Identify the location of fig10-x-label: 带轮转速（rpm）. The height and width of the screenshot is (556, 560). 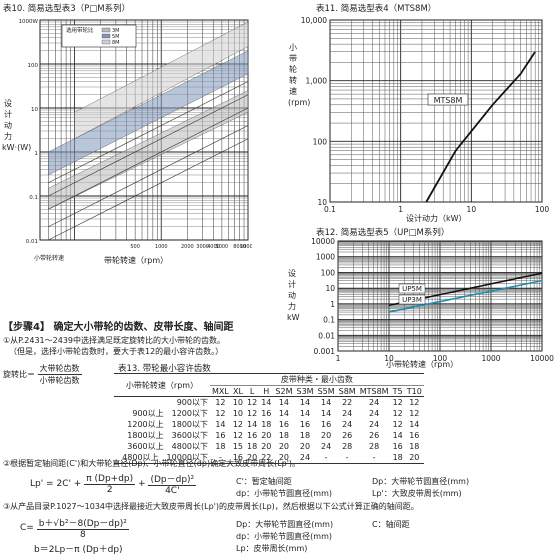
(136, 260).